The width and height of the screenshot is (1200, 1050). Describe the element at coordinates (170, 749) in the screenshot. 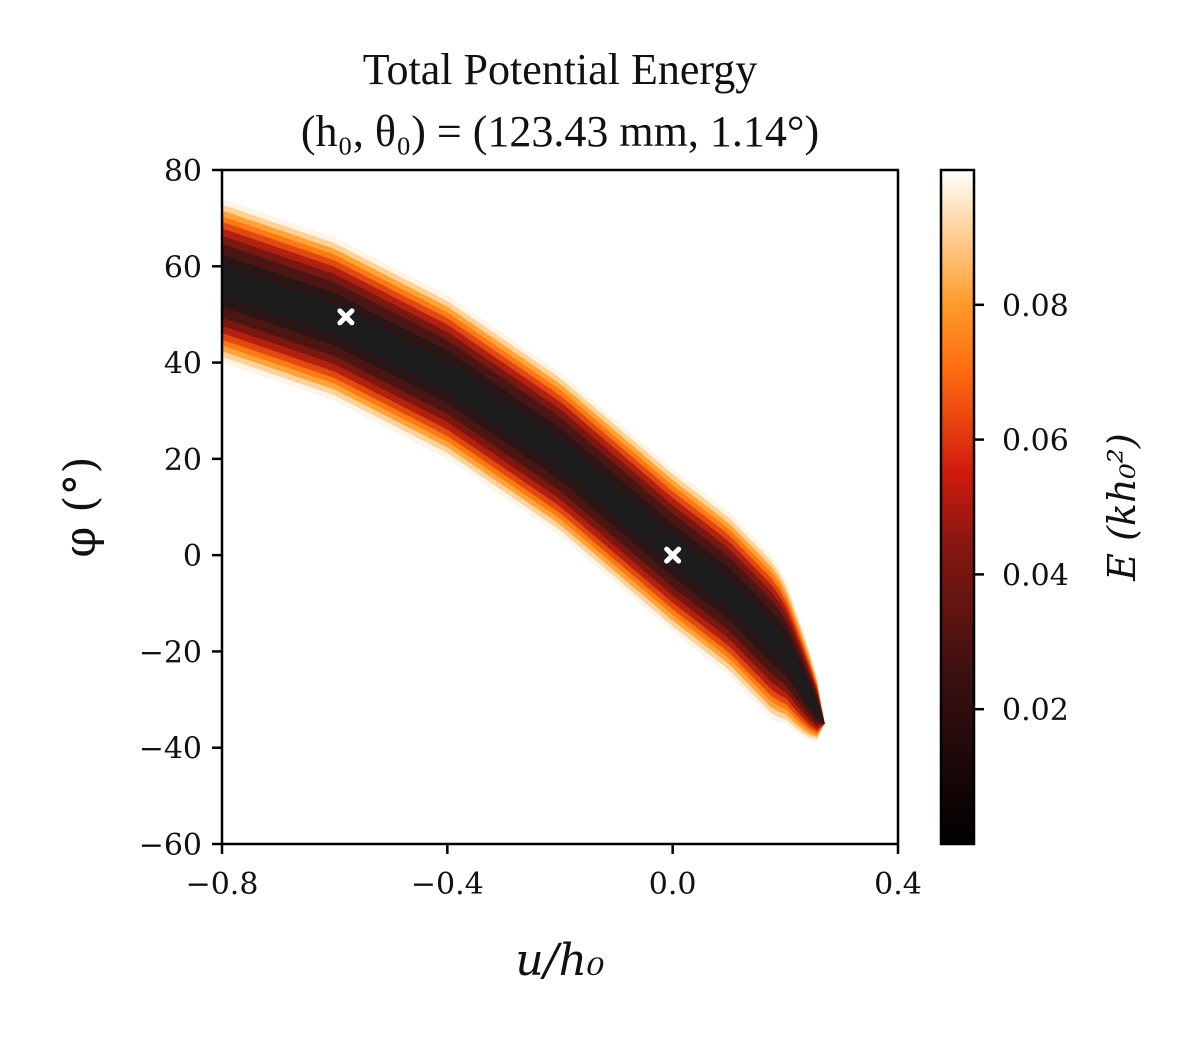

I see `y-tick-label: −40` at that location.